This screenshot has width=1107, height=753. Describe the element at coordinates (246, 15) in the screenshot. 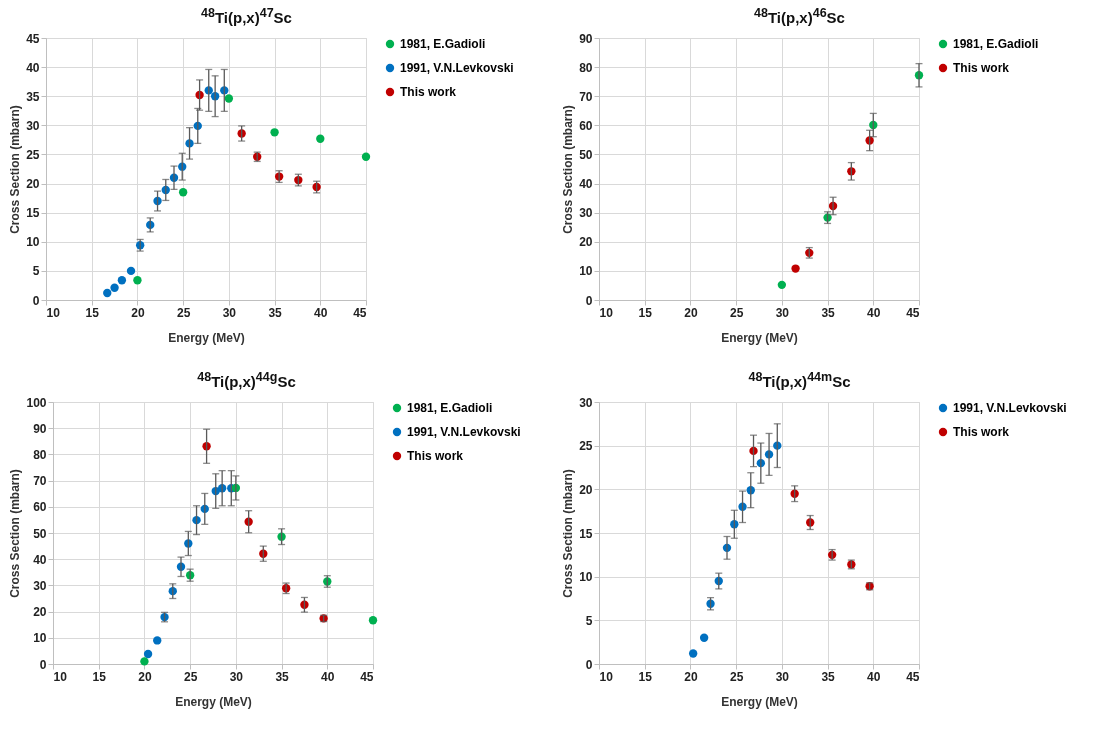

I see `chart-title: $^{48}$Ti(p,x)$^{47}$Sc` at that location.